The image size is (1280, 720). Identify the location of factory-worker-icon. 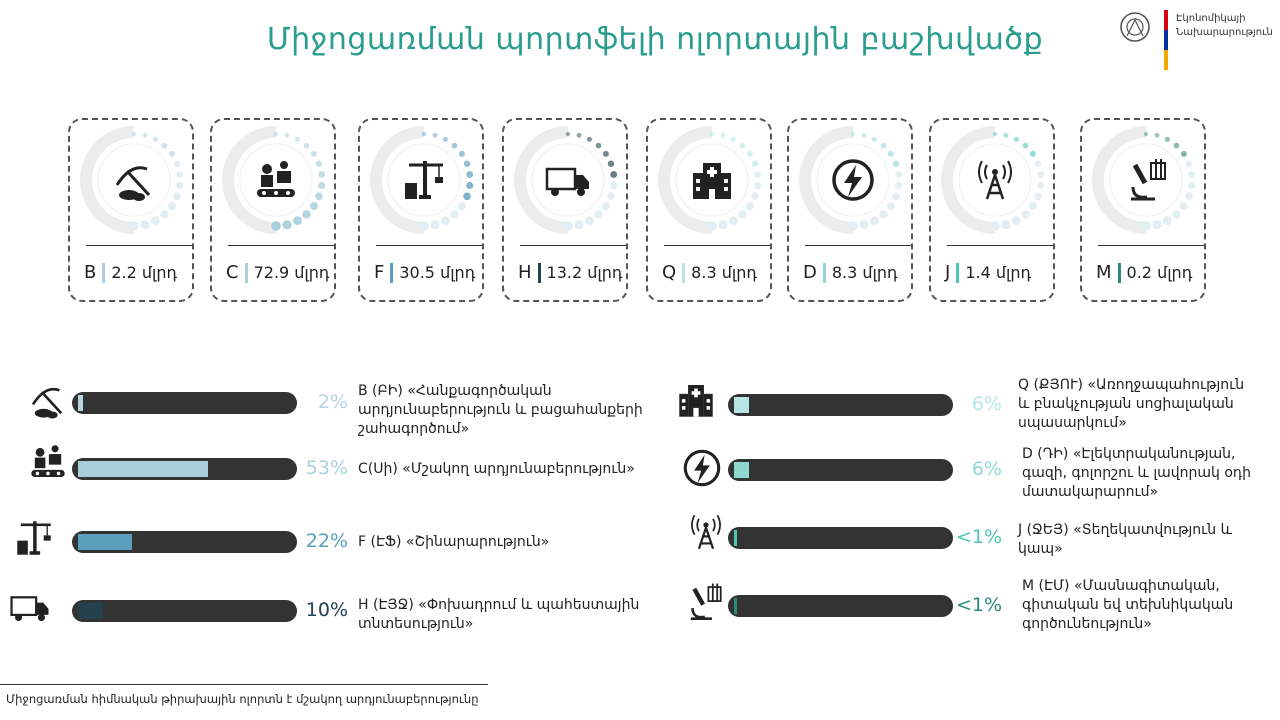
(48, 461).